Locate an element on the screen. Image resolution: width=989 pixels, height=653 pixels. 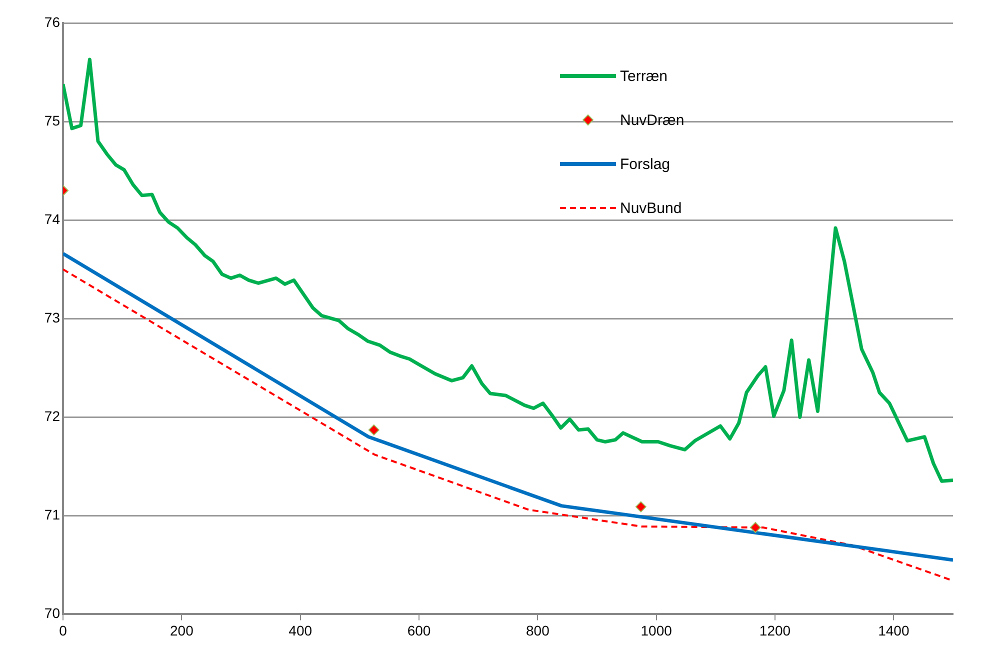
y-tick-label: 75 is located at coordinates (52, 120).